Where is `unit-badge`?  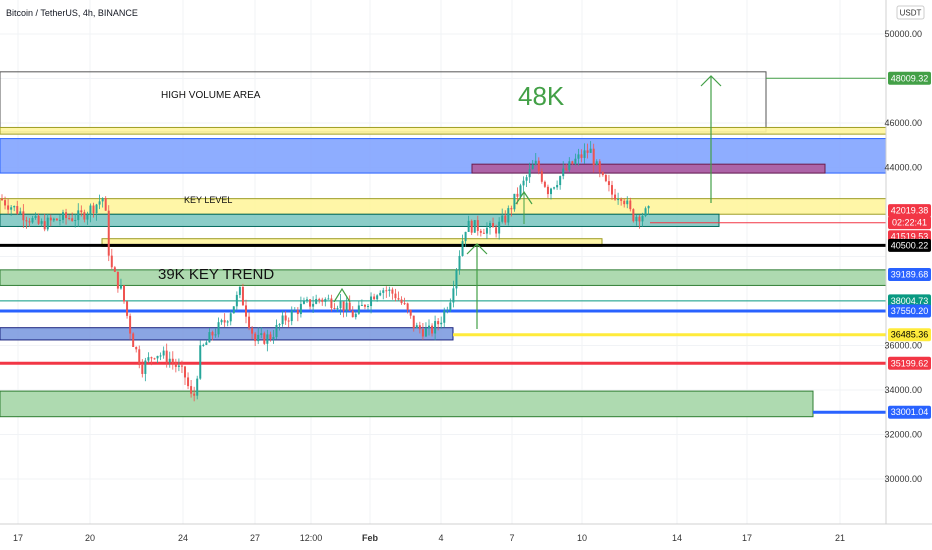 unit-badge is located at coordinates (910, 12).